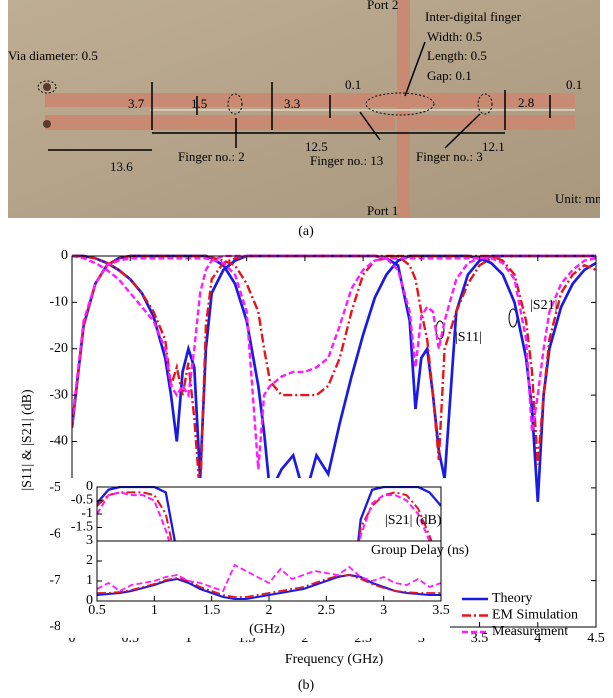 Image resolution: width=613 pixels, height=698 pixels. Describe the element at coordinates (89, 540) in the screenshot. I see `y-tick-label: 3` at that location.